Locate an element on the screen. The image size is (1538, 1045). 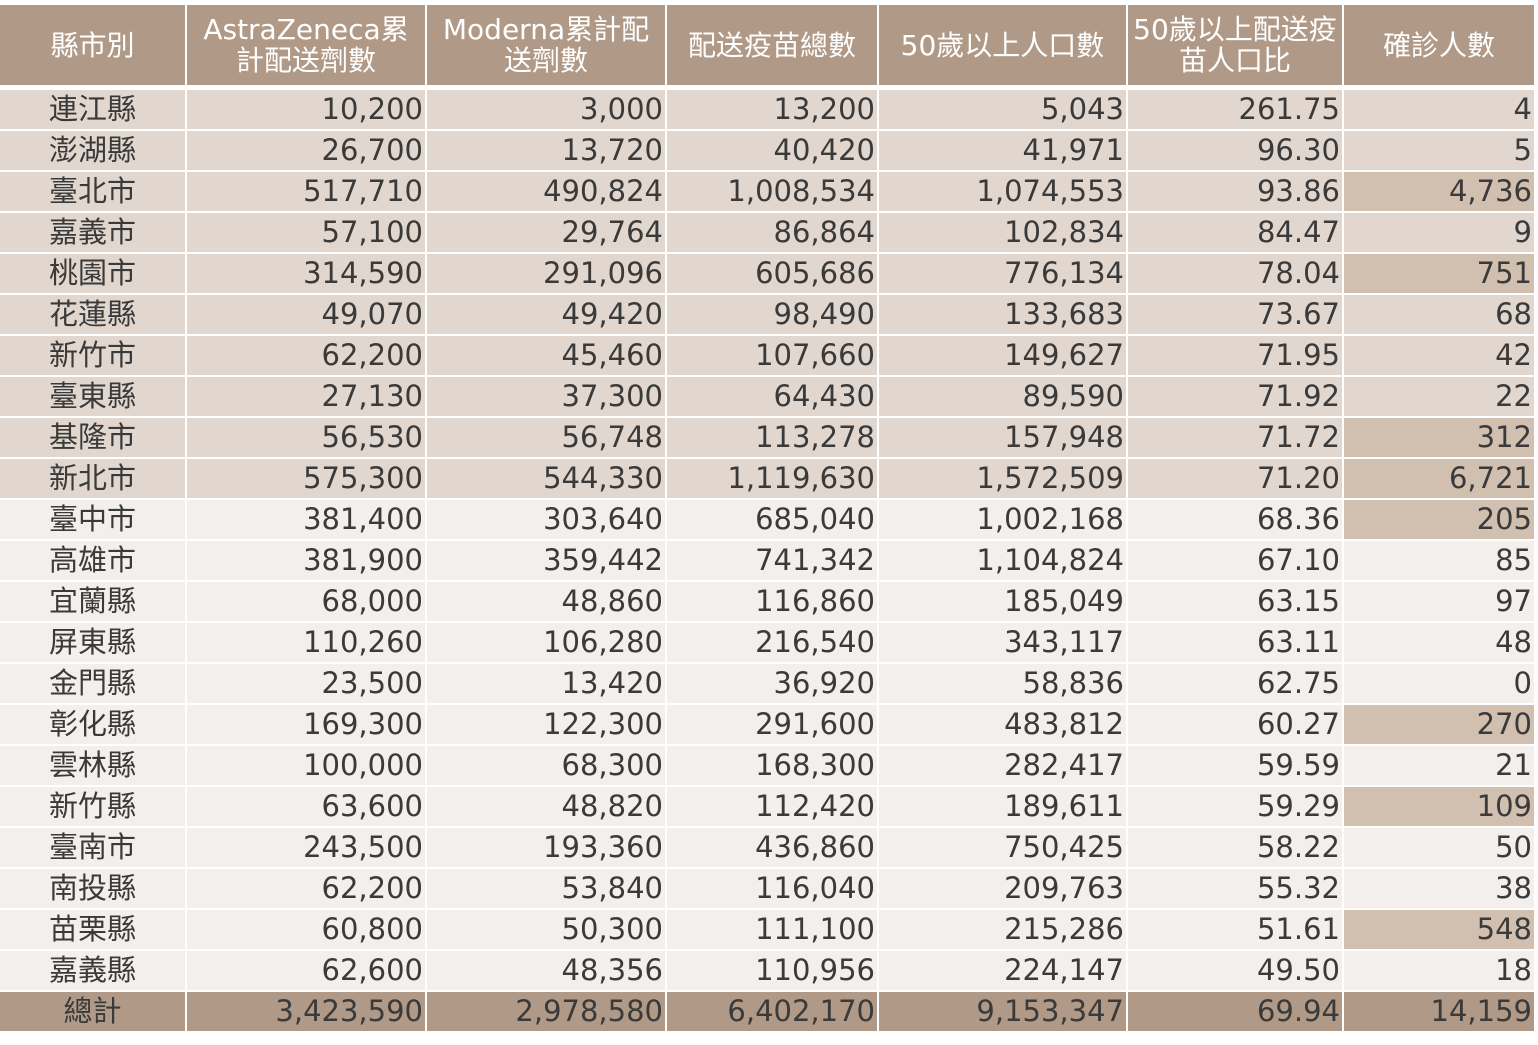
table-row: 金門縣 23,500 13,420 36,920 58,836 62.75 0 is located at coordinates (767, 684).